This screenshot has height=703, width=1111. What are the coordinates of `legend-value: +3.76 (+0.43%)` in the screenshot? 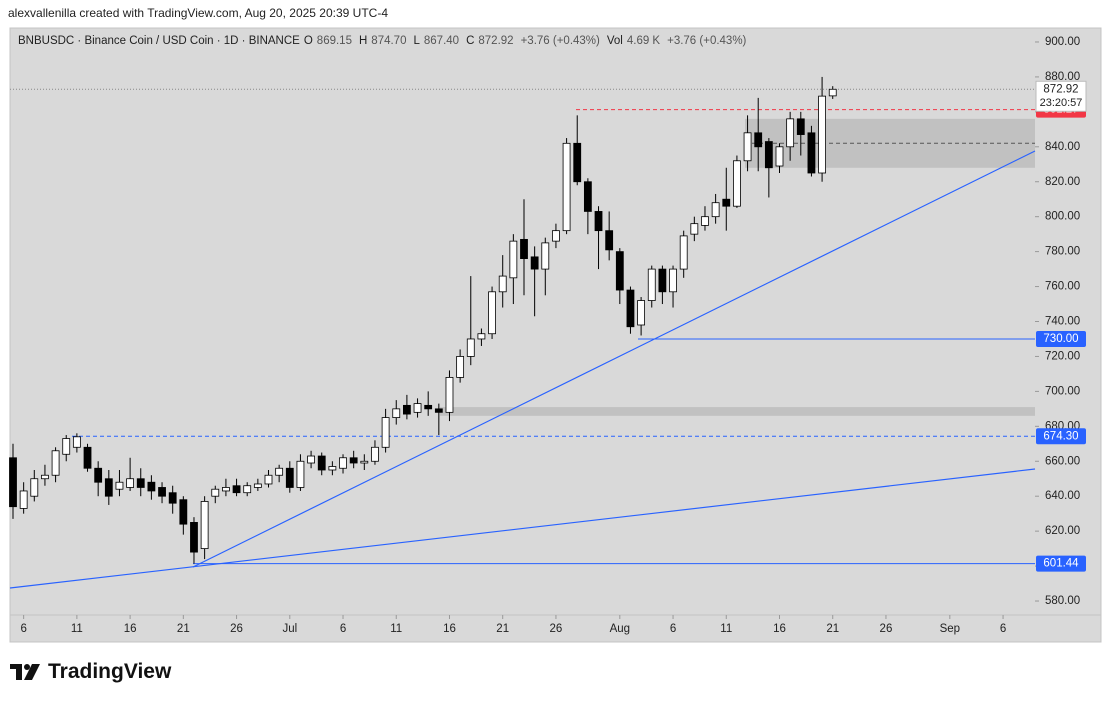 It's located at (707, 41).